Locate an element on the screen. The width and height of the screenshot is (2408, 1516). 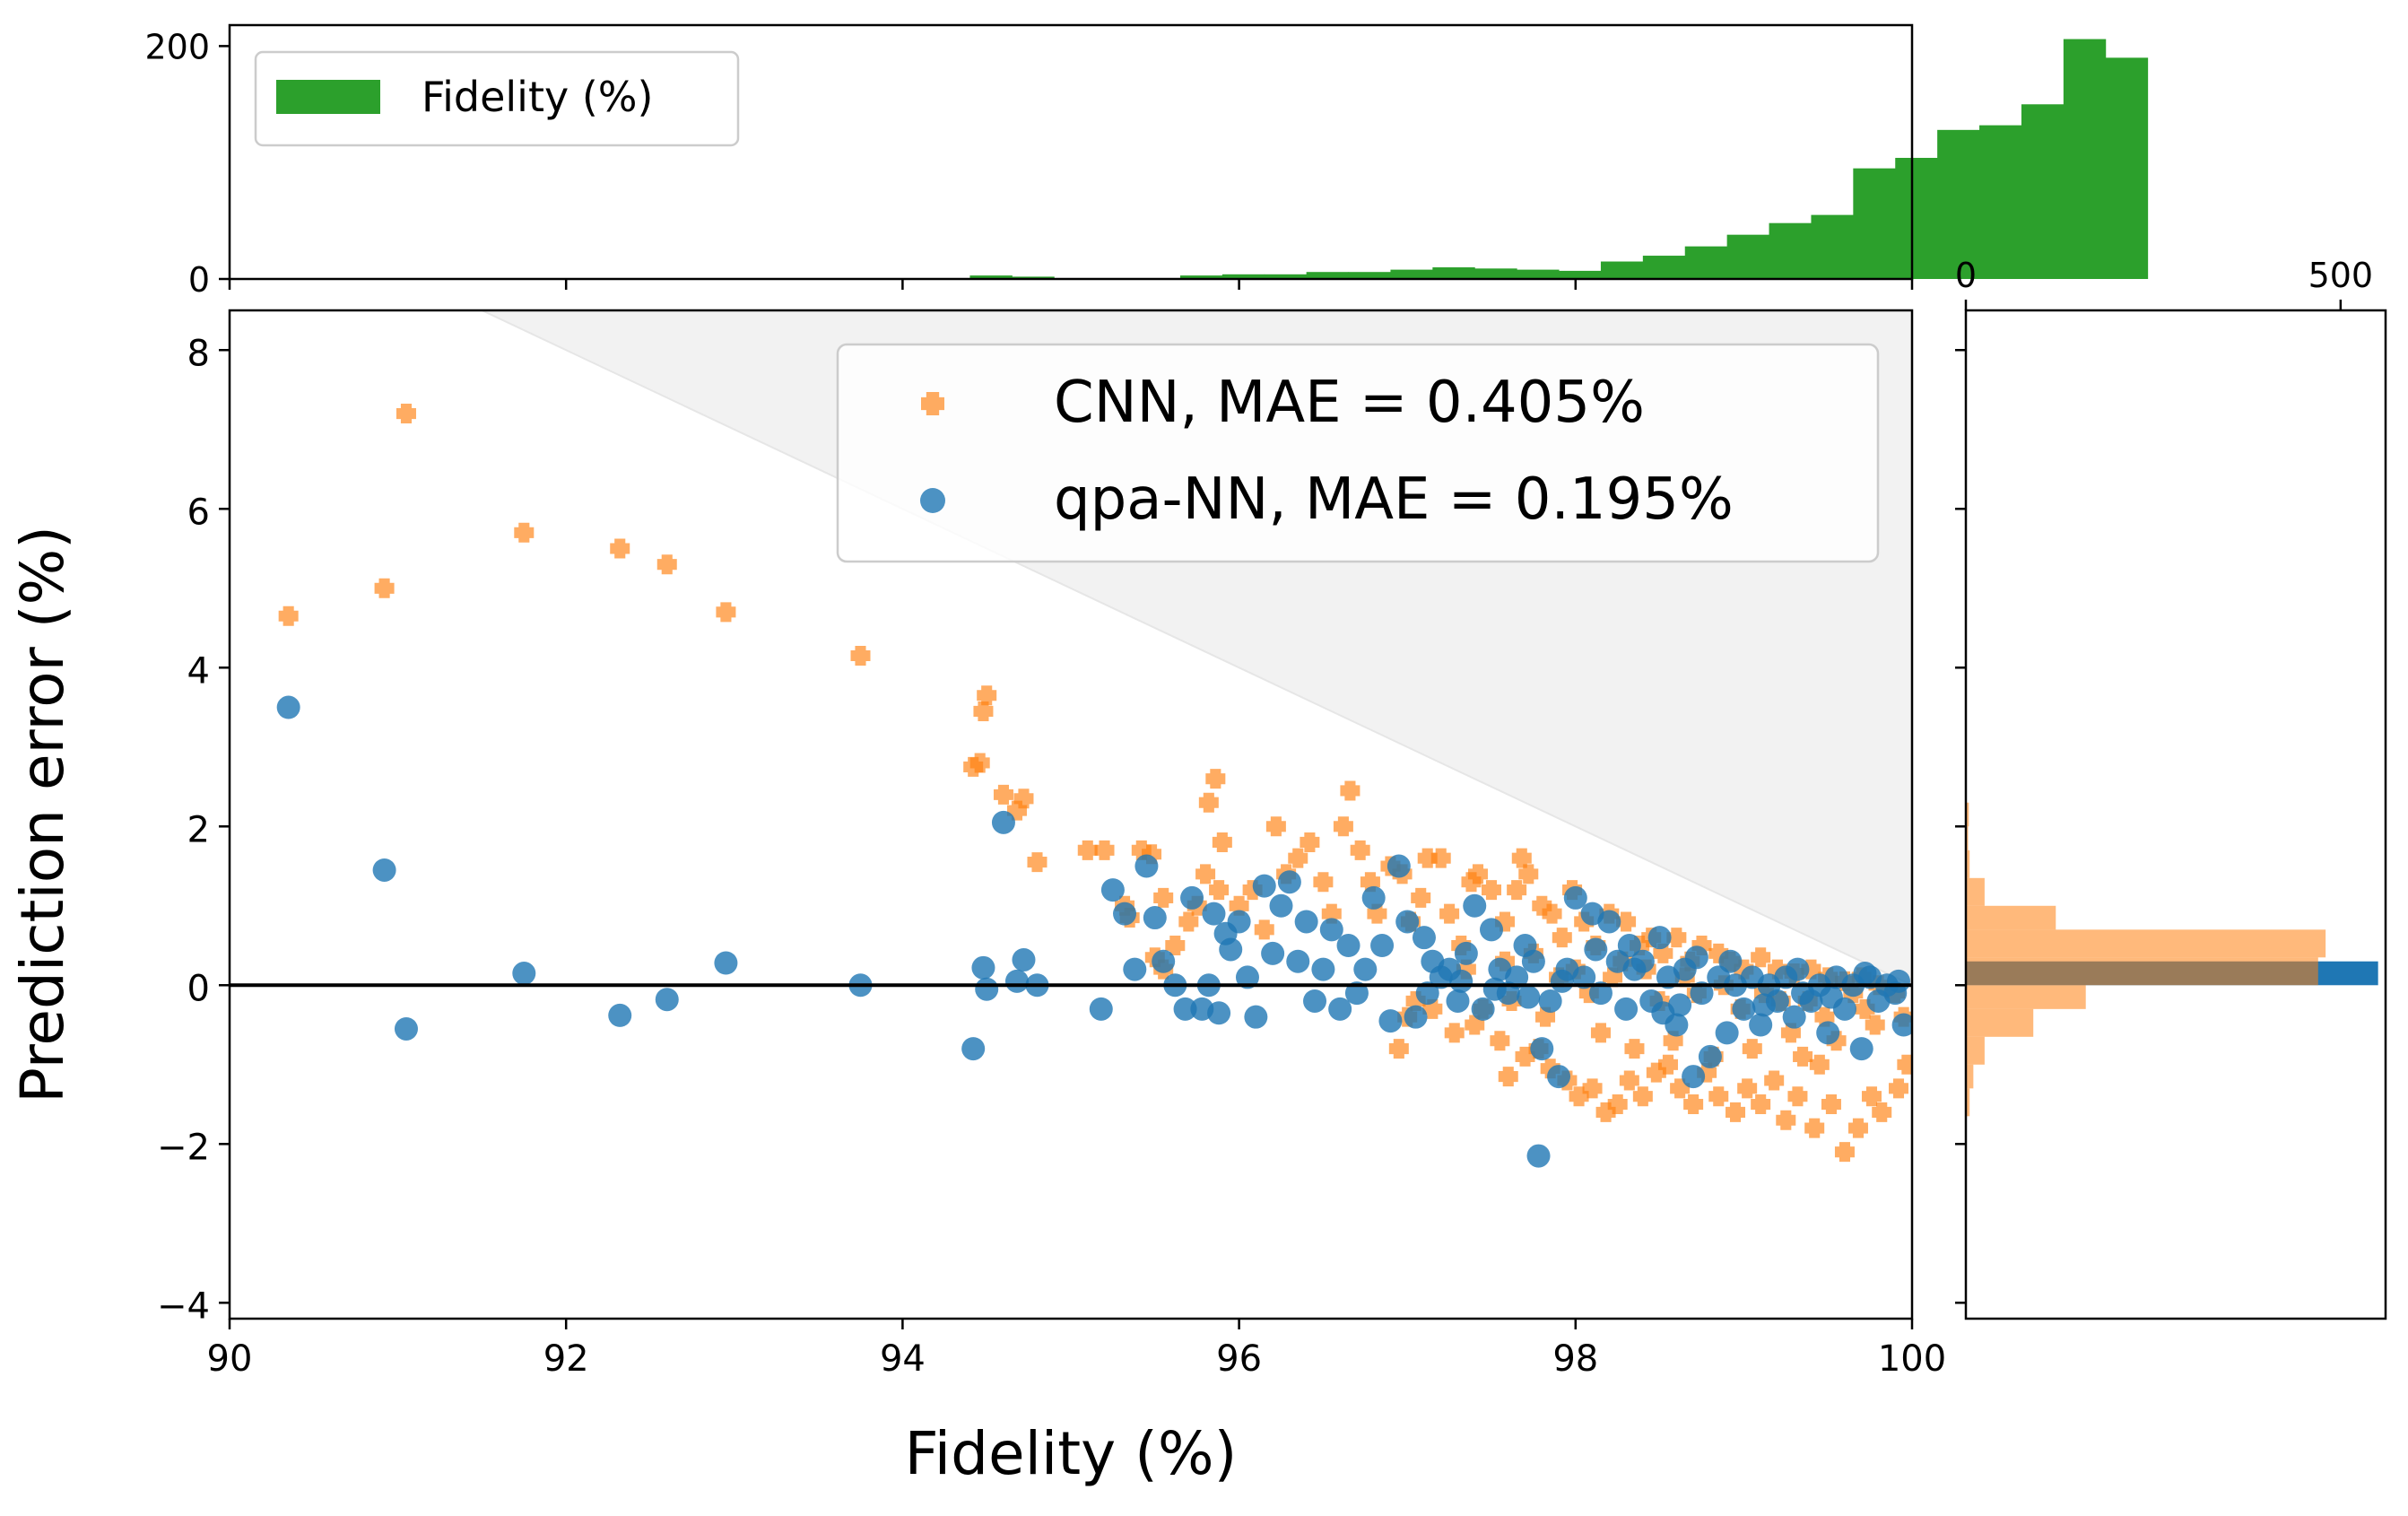
y-axis-label: Prediction error (%) is located at coordinates (43, 814).